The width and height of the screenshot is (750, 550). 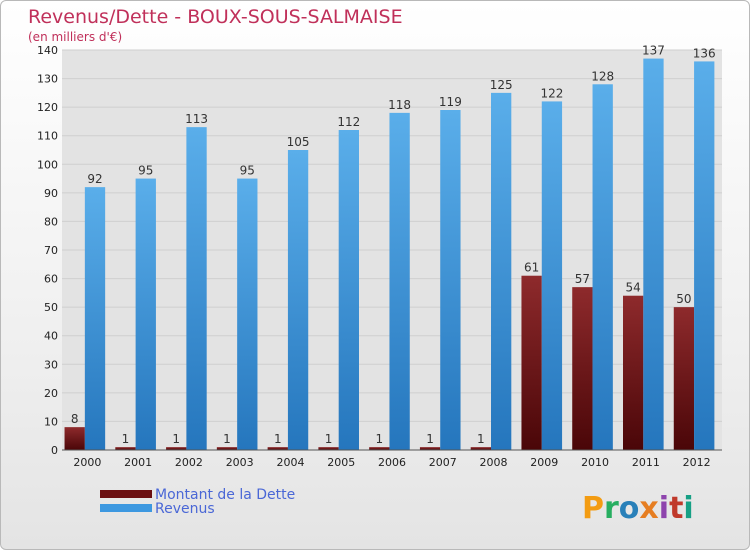 What do you see at coordinates (593, 508) in the screenshot?
I see `brand-letter: P` at bounding box center [593, 508].